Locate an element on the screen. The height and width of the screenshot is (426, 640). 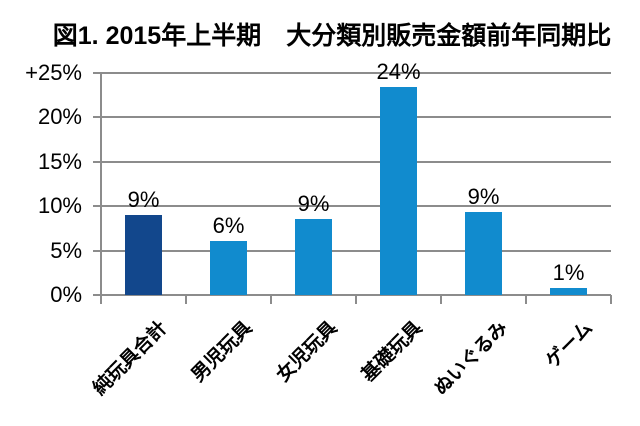
y-axis-line is located at coordinates (101, 188).